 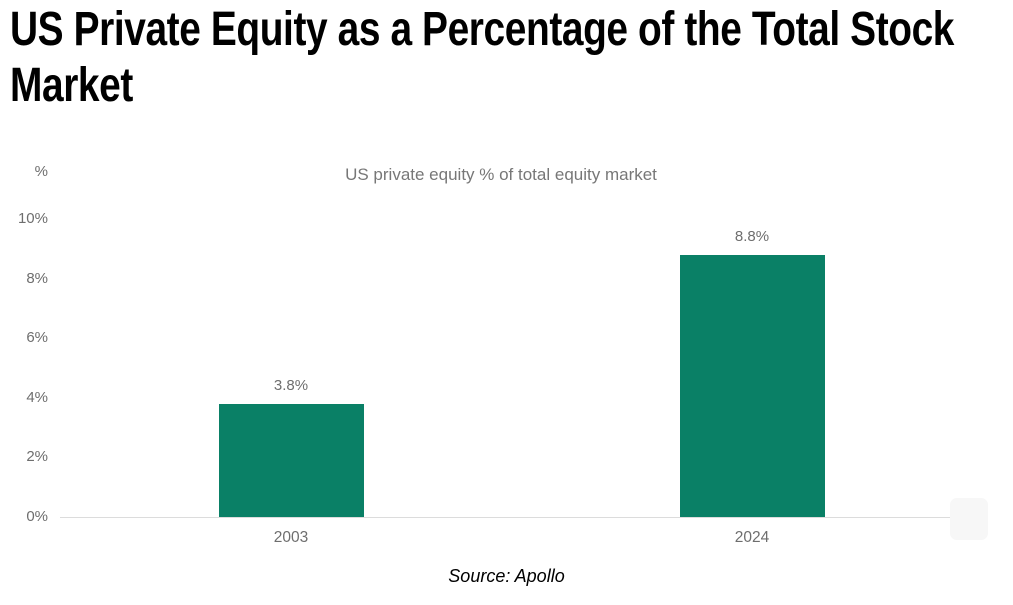 What do you see at coordinates (291, 460) in the screenshot?
I see `bar-2003` at bounding box center [291, 460].